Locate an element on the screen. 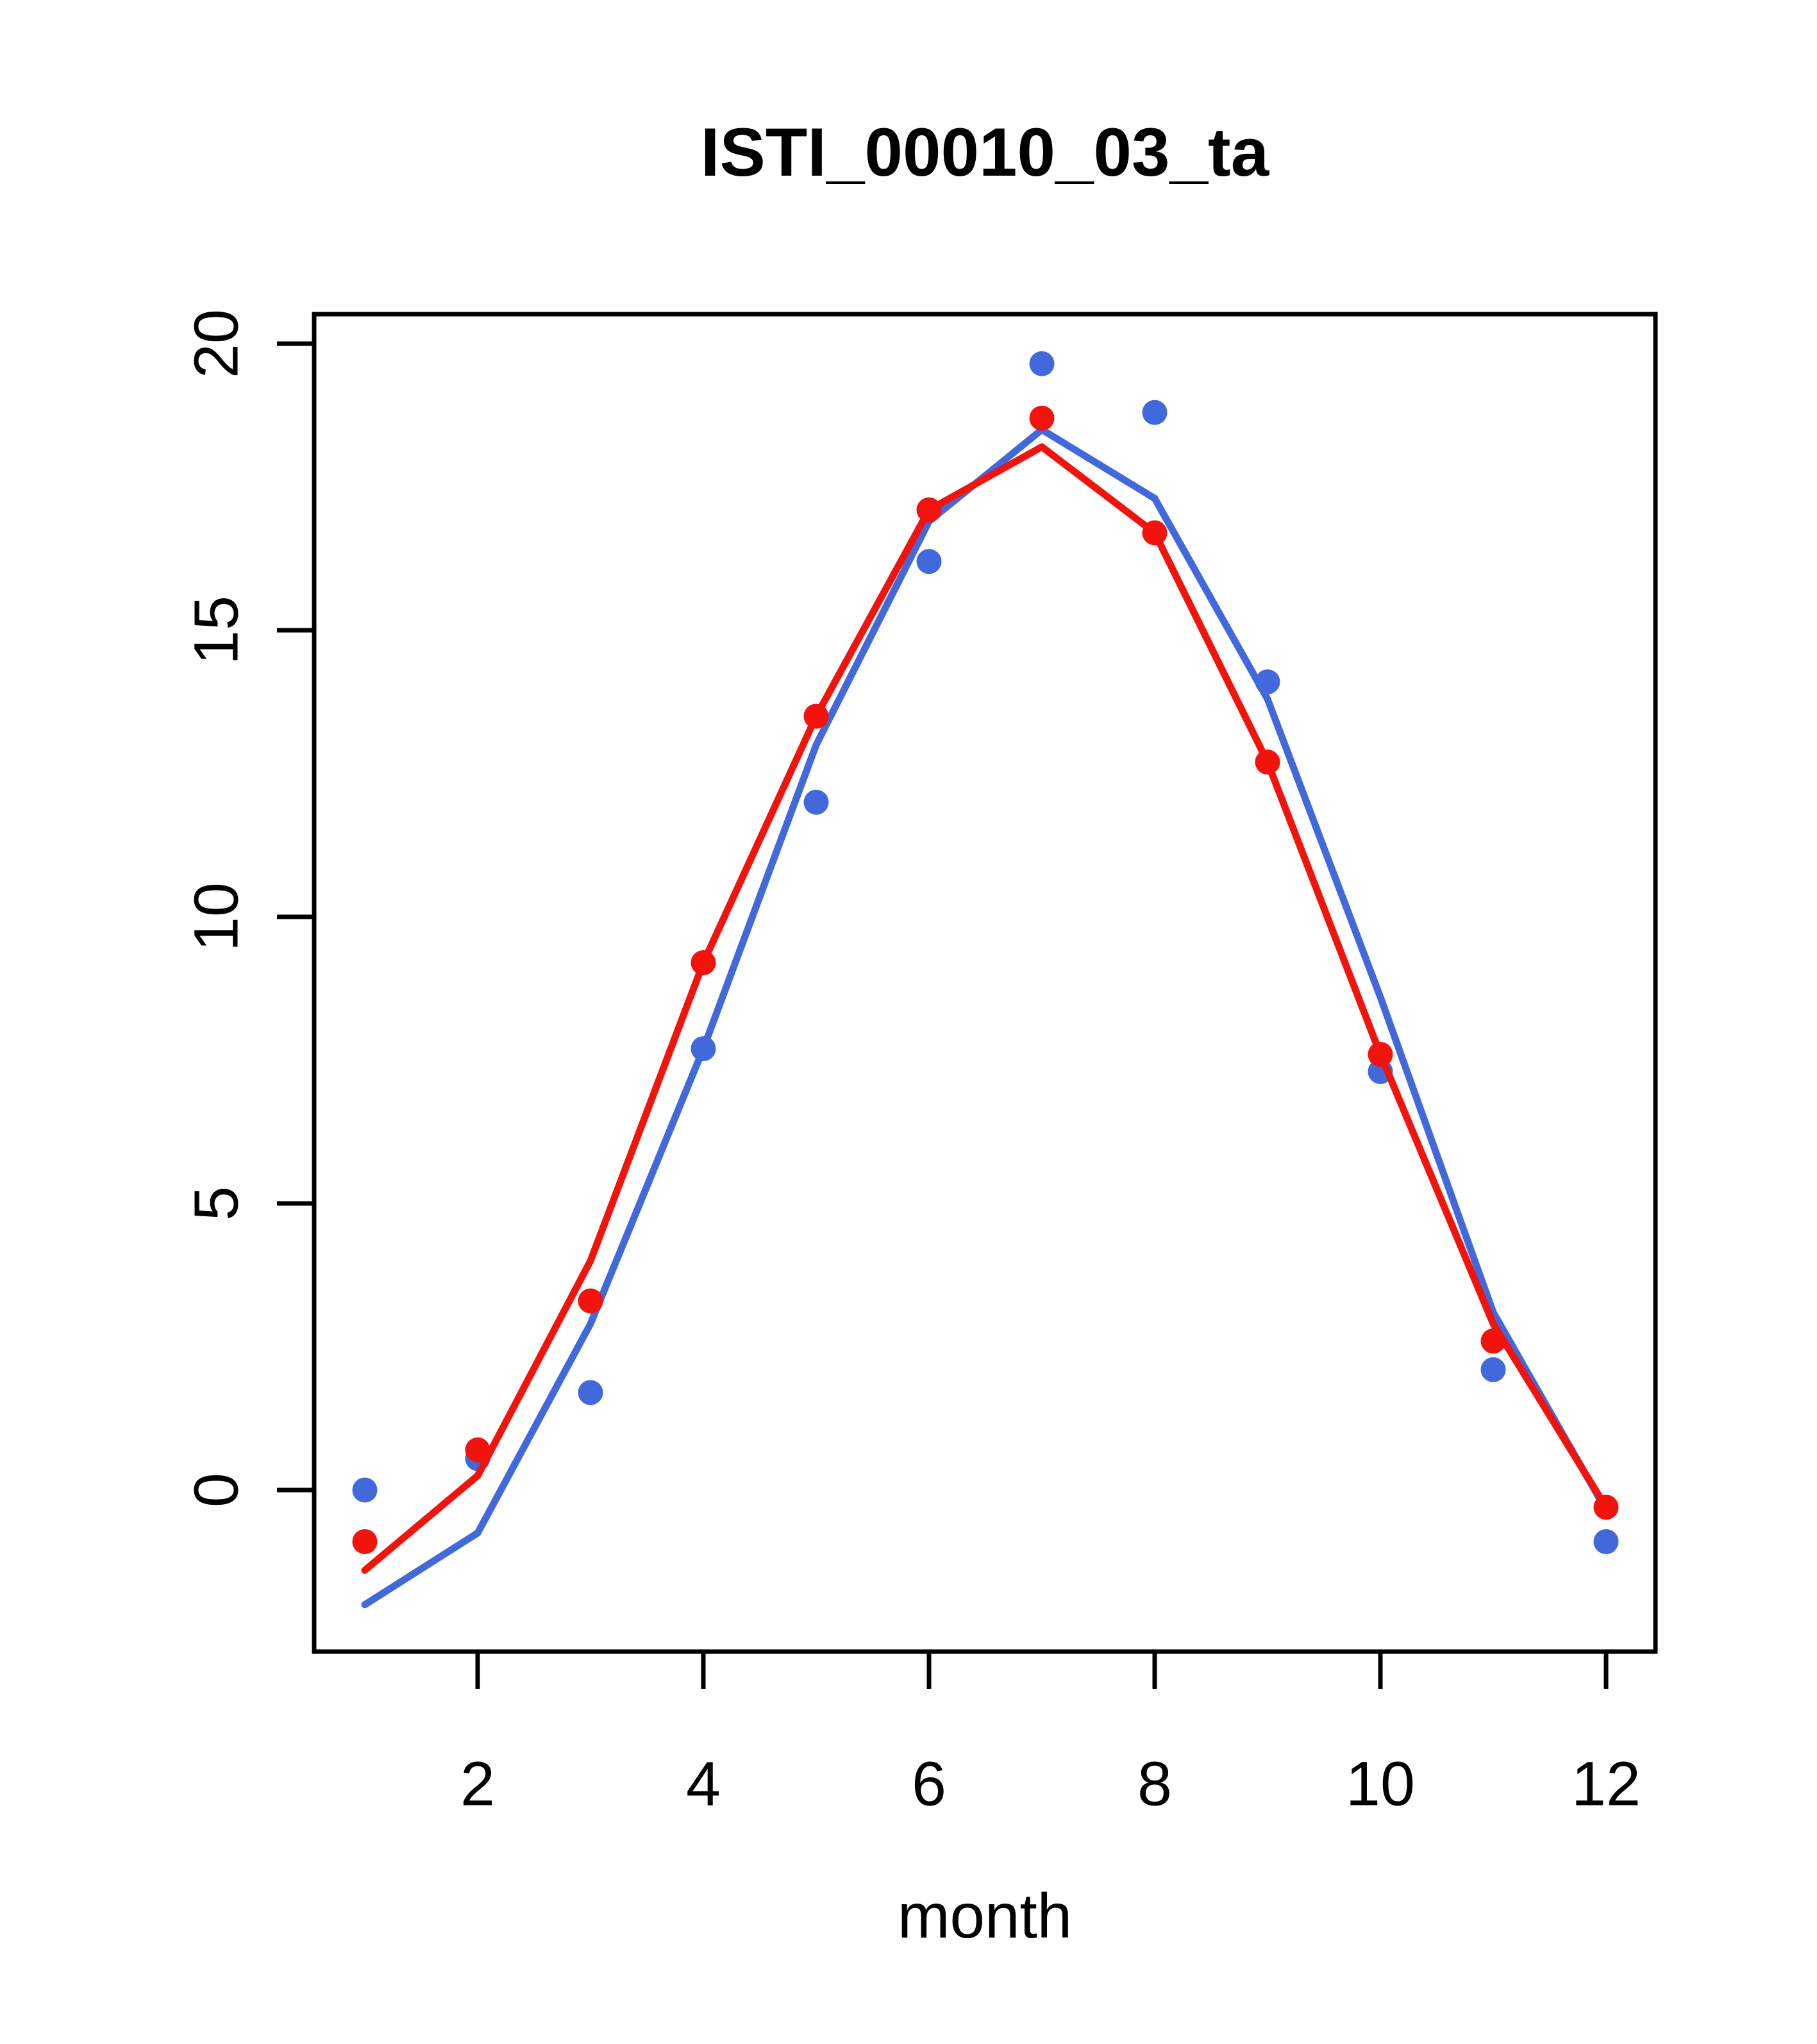  x-axis-tick-label: 2 is located at coordinates (477, 1784).